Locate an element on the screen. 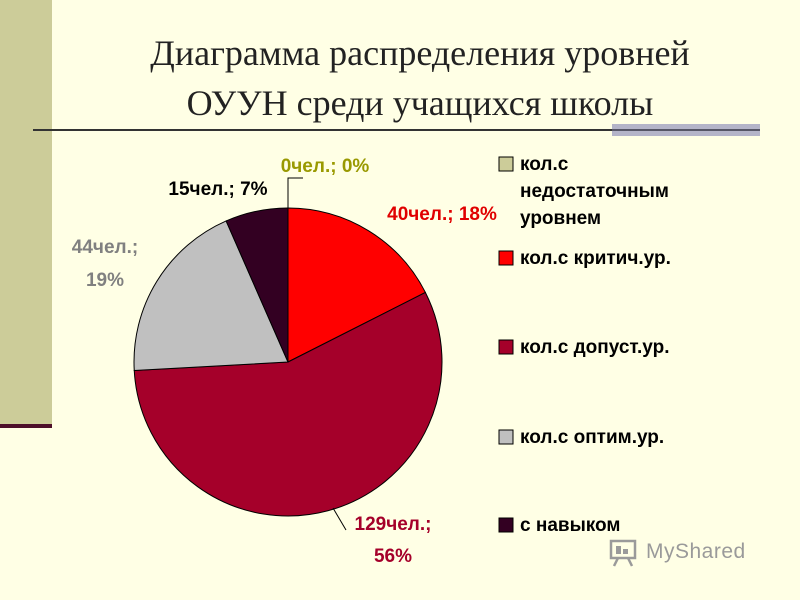 The height and width of the screenshot is (600, 800). label-slice-critical: 40чел.; 18% is located at coordinates (442, 214).